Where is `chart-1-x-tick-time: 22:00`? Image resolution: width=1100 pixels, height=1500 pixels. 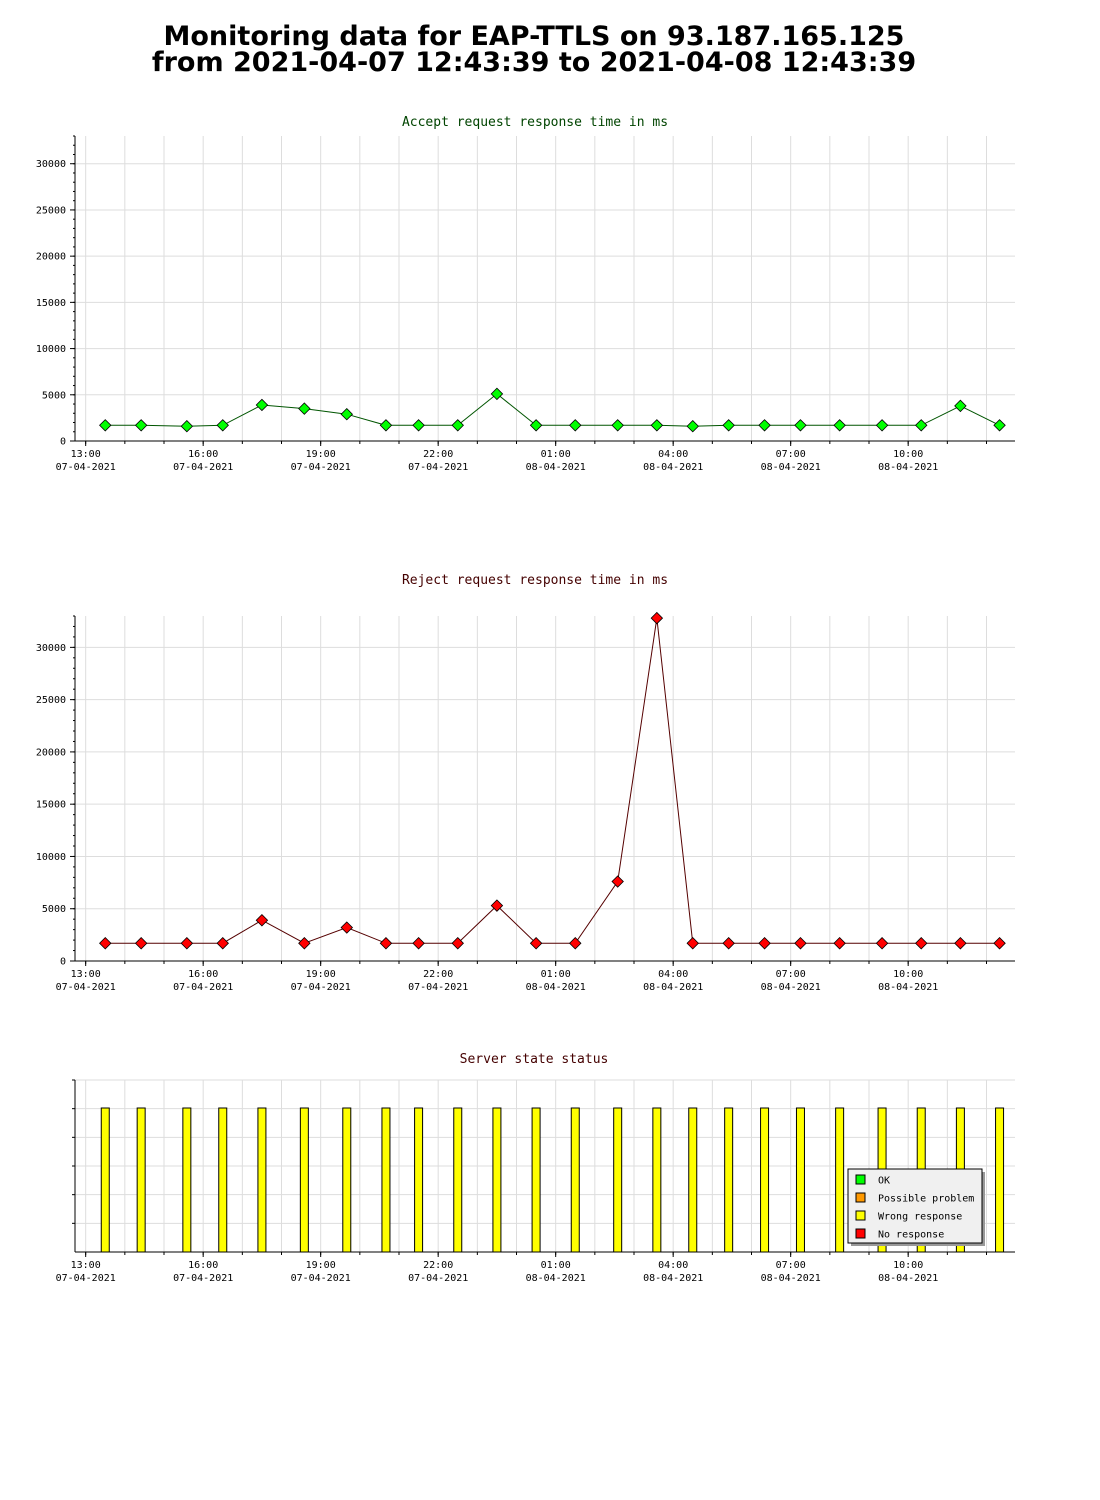 chart-1-x-tick-time: 22:00 is located at coordinates (438, 454).